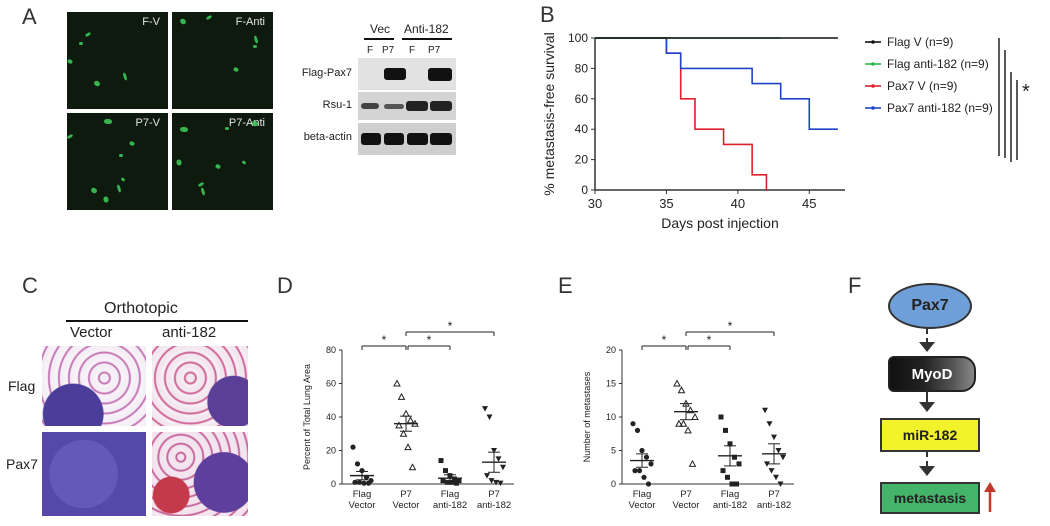  Describe the element at coordinates (147, 123) in the screenshot. I see `fluorescence-image-label: P7-V` at that location.